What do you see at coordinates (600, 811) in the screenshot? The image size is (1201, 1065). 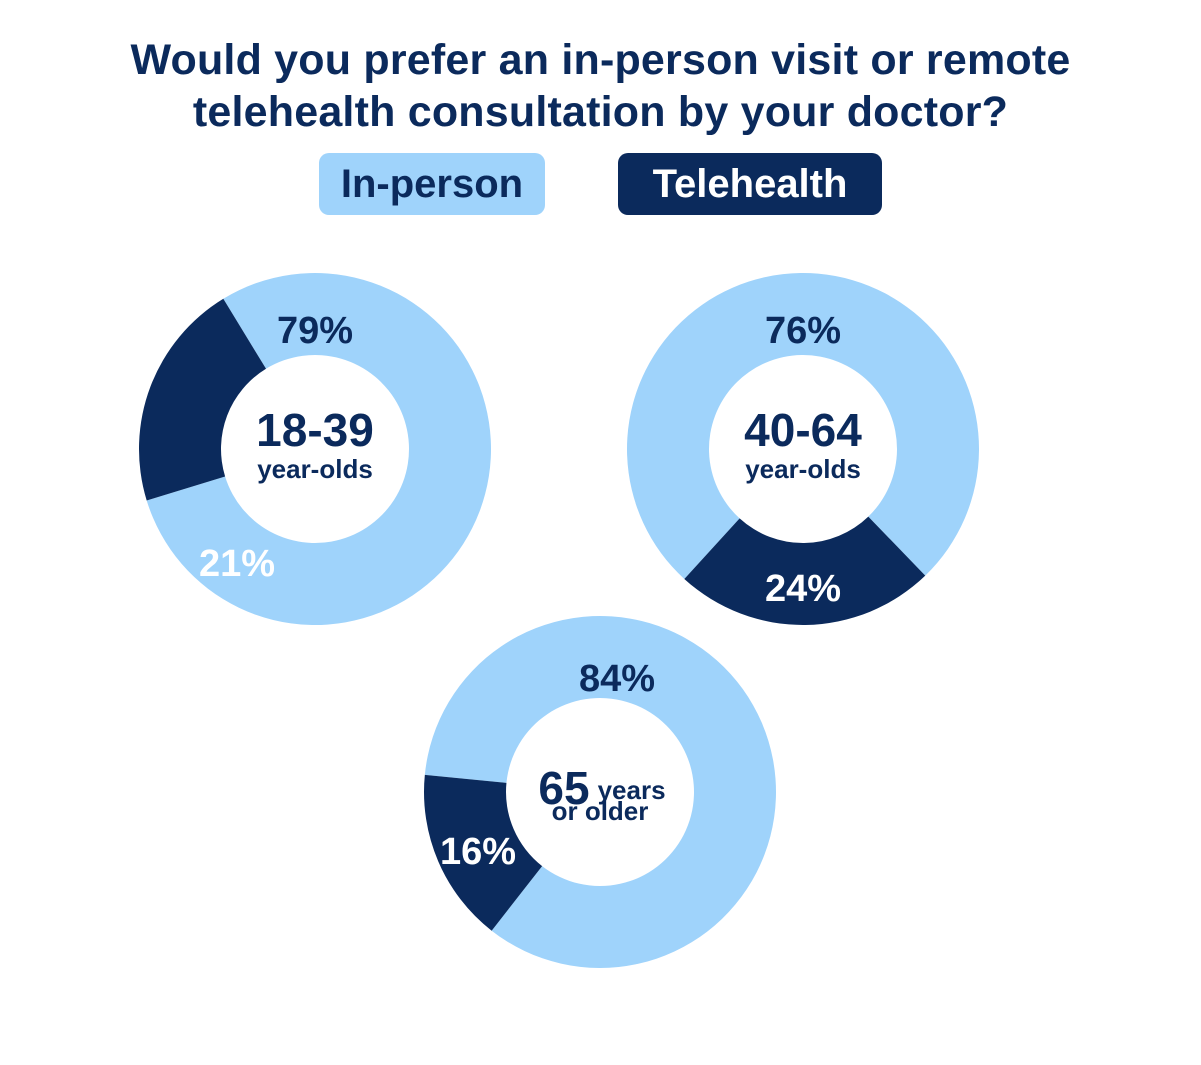 I see `center-label-sub: or older` at bounding box center [600, 811].